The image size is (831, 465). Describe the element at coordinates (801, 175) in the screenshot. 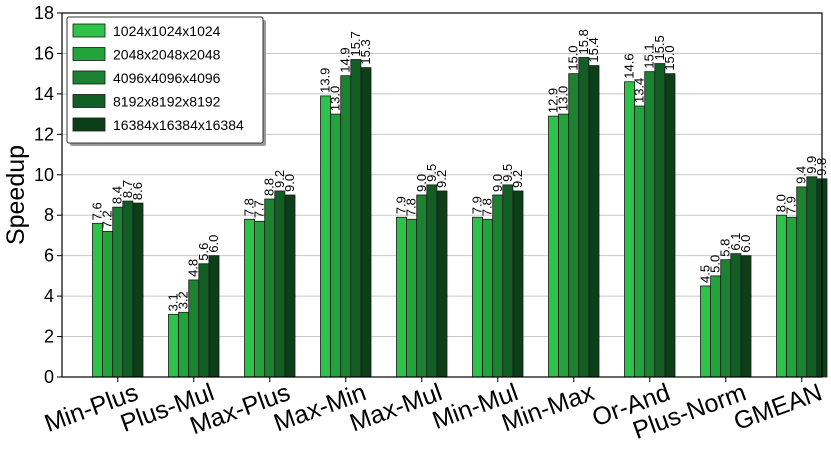

I see `data-label: 9.4` at that location.